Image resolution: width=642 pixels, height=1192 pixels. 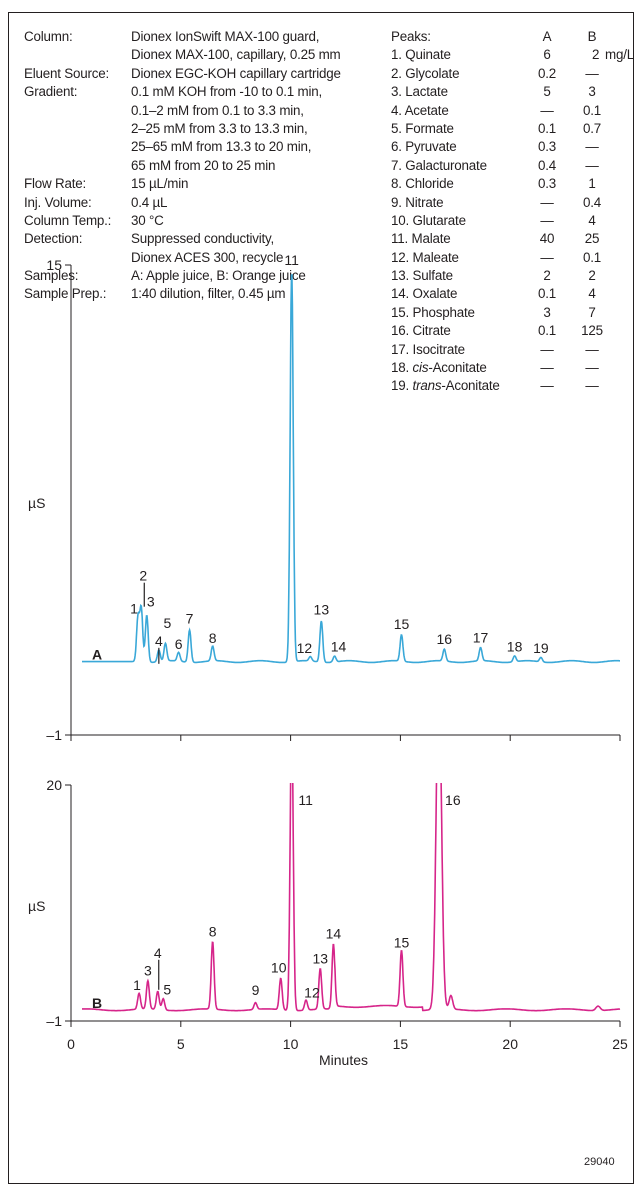 I want to click on peak-name-text: Glycolate, so click(x=432, y=73).